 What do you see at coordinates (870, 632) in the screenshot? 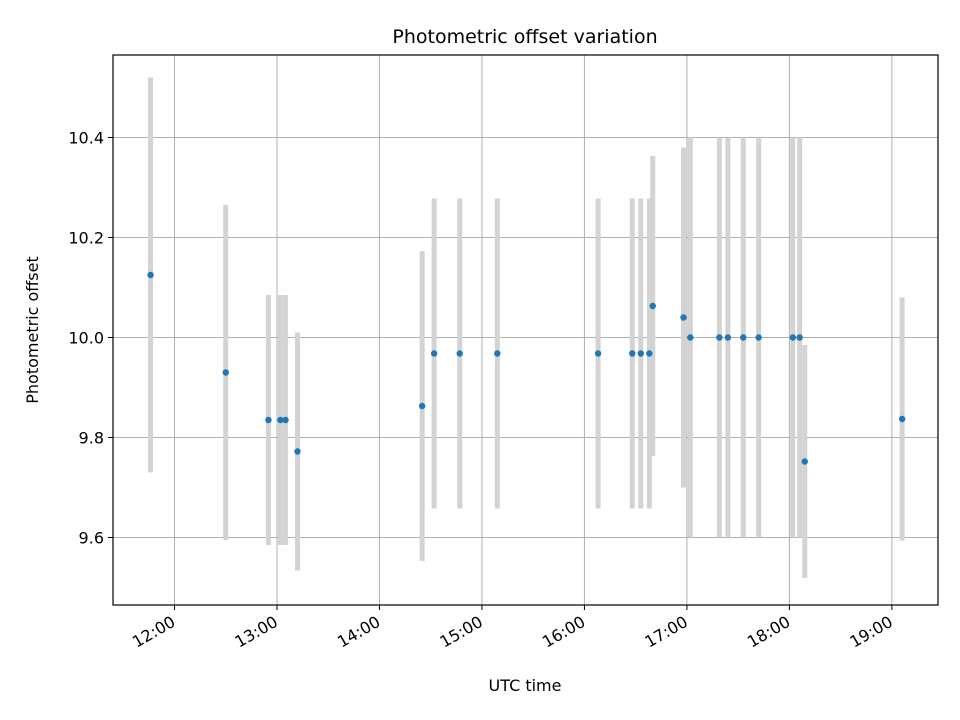
I see `x-tick-label: 19:00` at bounding box center [870, 632].